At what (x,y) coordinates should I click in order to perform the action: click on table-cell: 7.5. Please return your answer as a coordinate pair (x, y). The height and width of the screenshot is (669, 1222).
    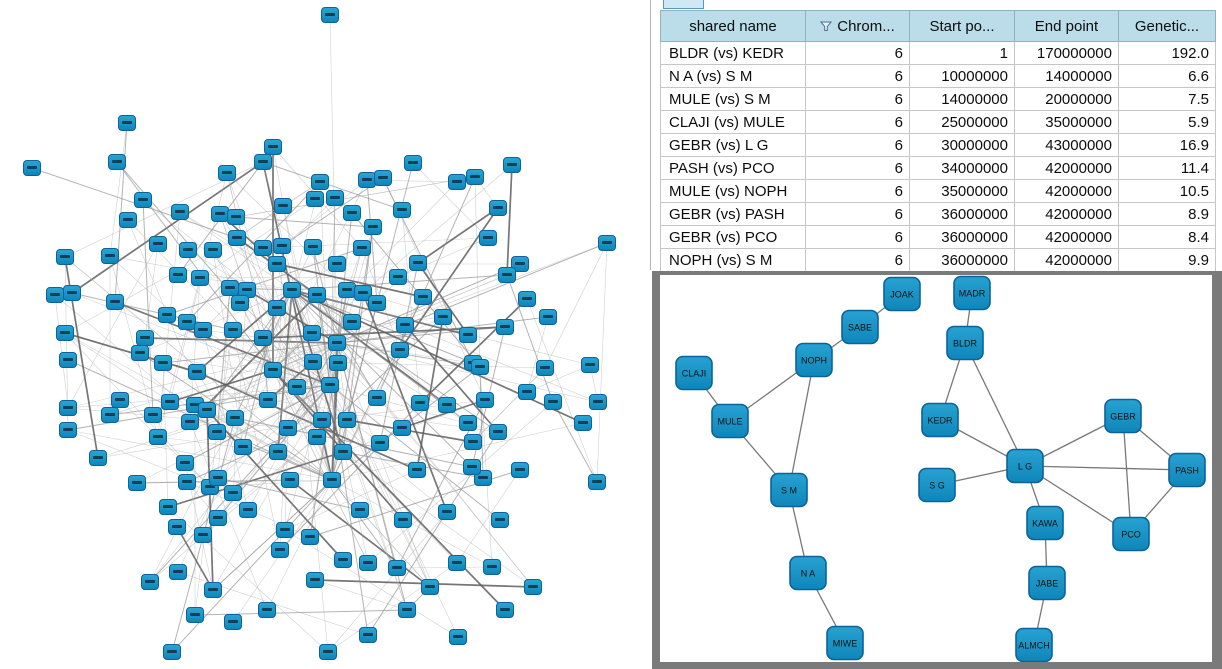
    Looking at the image, I should click on (1167, 99).